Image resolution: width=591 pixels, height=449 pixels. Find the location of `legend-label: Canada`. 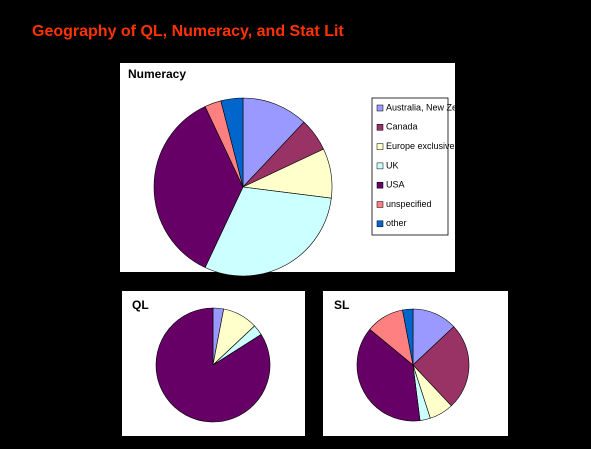

legend-label: Canada is located at coordinates (402, 127).